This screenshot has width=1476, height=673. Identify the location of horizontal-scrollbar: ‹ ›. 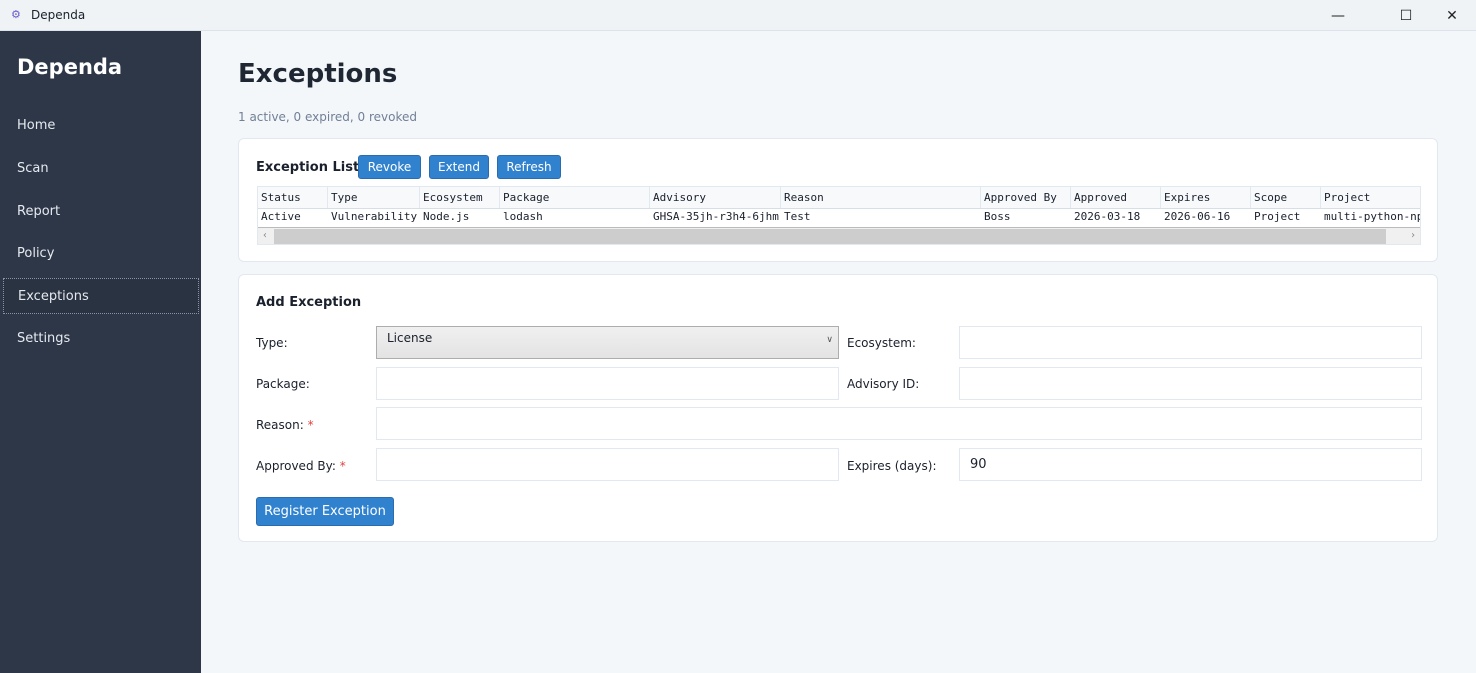
(839, 235).